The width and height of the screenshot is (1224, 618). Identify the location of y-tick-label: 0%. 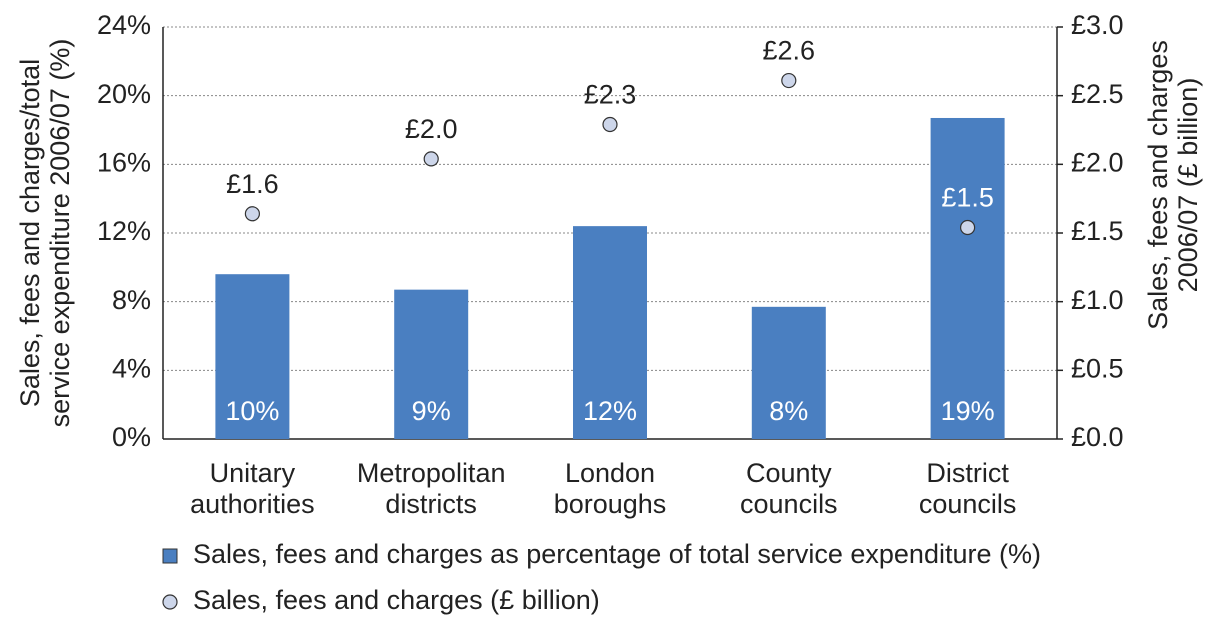
(131, 437).